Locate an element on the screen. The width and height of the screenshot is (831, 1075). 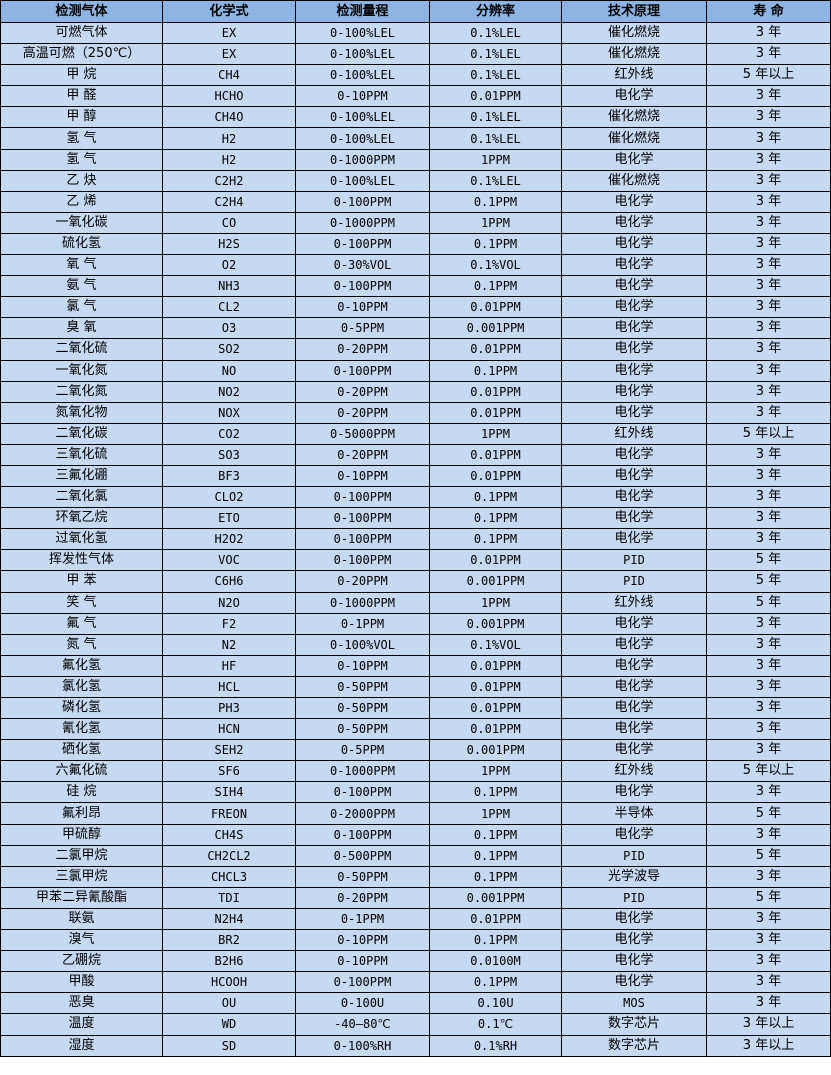
table-row: 二氧化碳 CO2 0-5000PPM 1PPM 红外线 5 年以上 is located at coordinates (415, 433).